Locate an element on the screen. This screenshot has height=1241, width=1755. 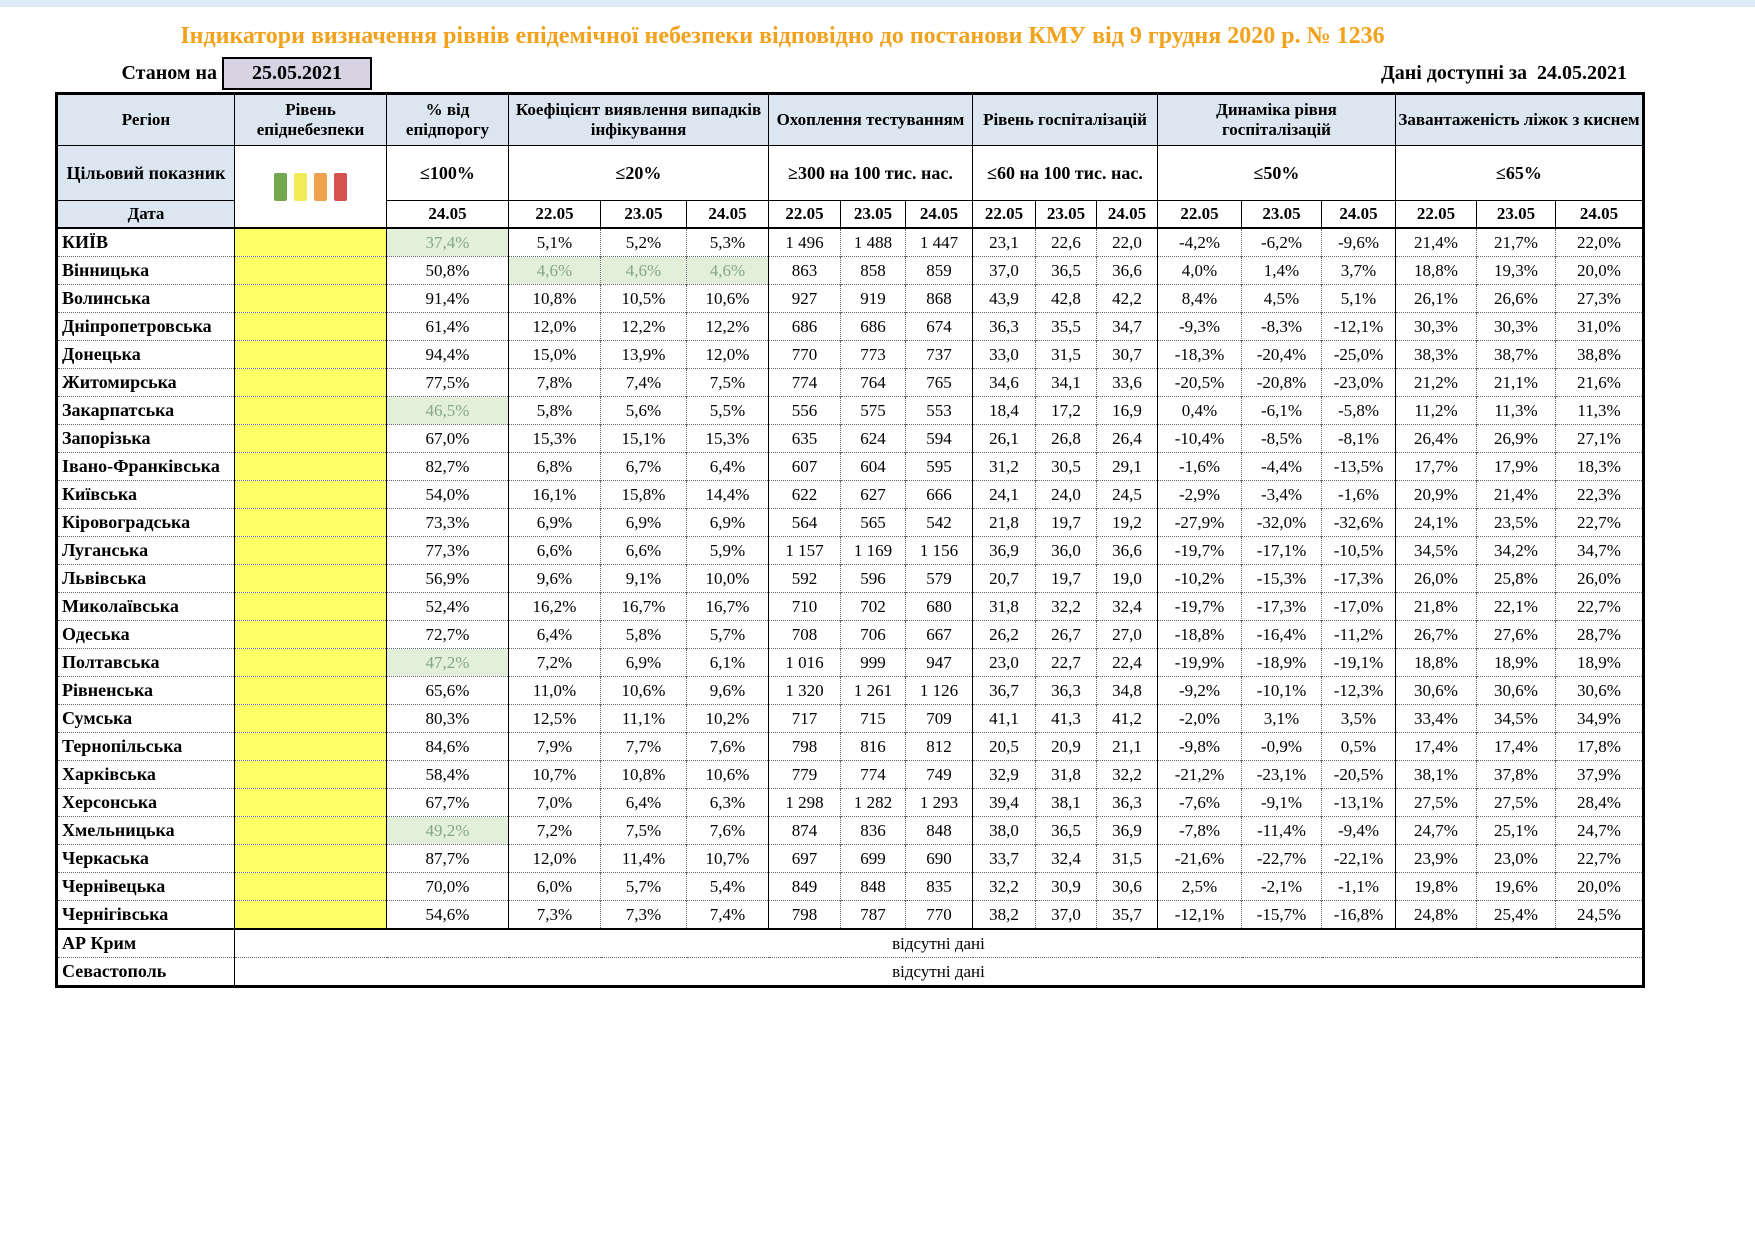
test-cell: 607 is located at coordinates (804, 466).